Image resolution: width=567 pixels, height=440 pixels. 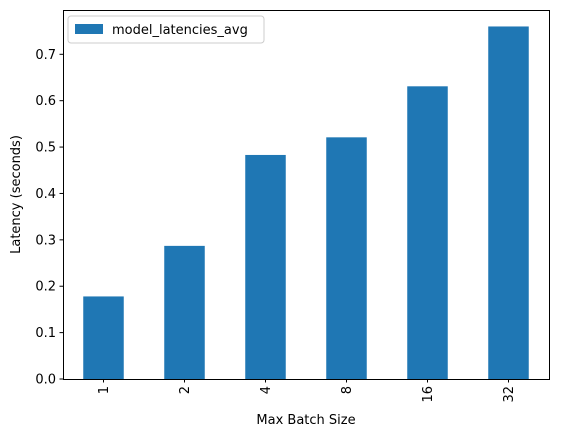 What do you see at coordinates (428, 394) in the screenshot?
I see `x-tick-label: 16` at bounding box center [428, 394].